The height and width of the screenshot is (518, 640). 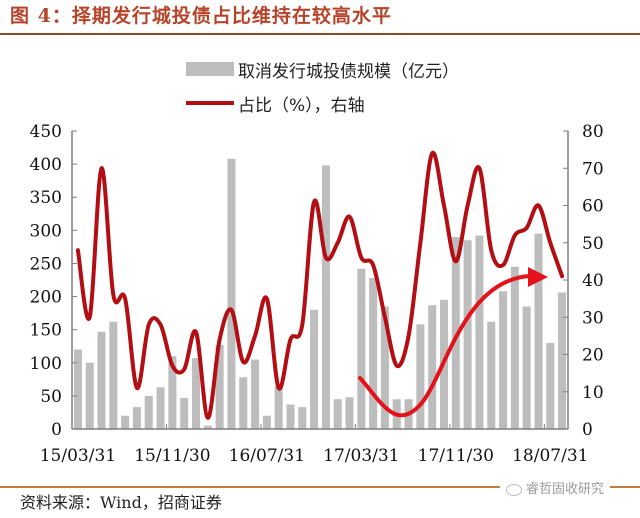 I want to click on legend-item-line: 占比（%），右轴, so click(x=322, y=103).